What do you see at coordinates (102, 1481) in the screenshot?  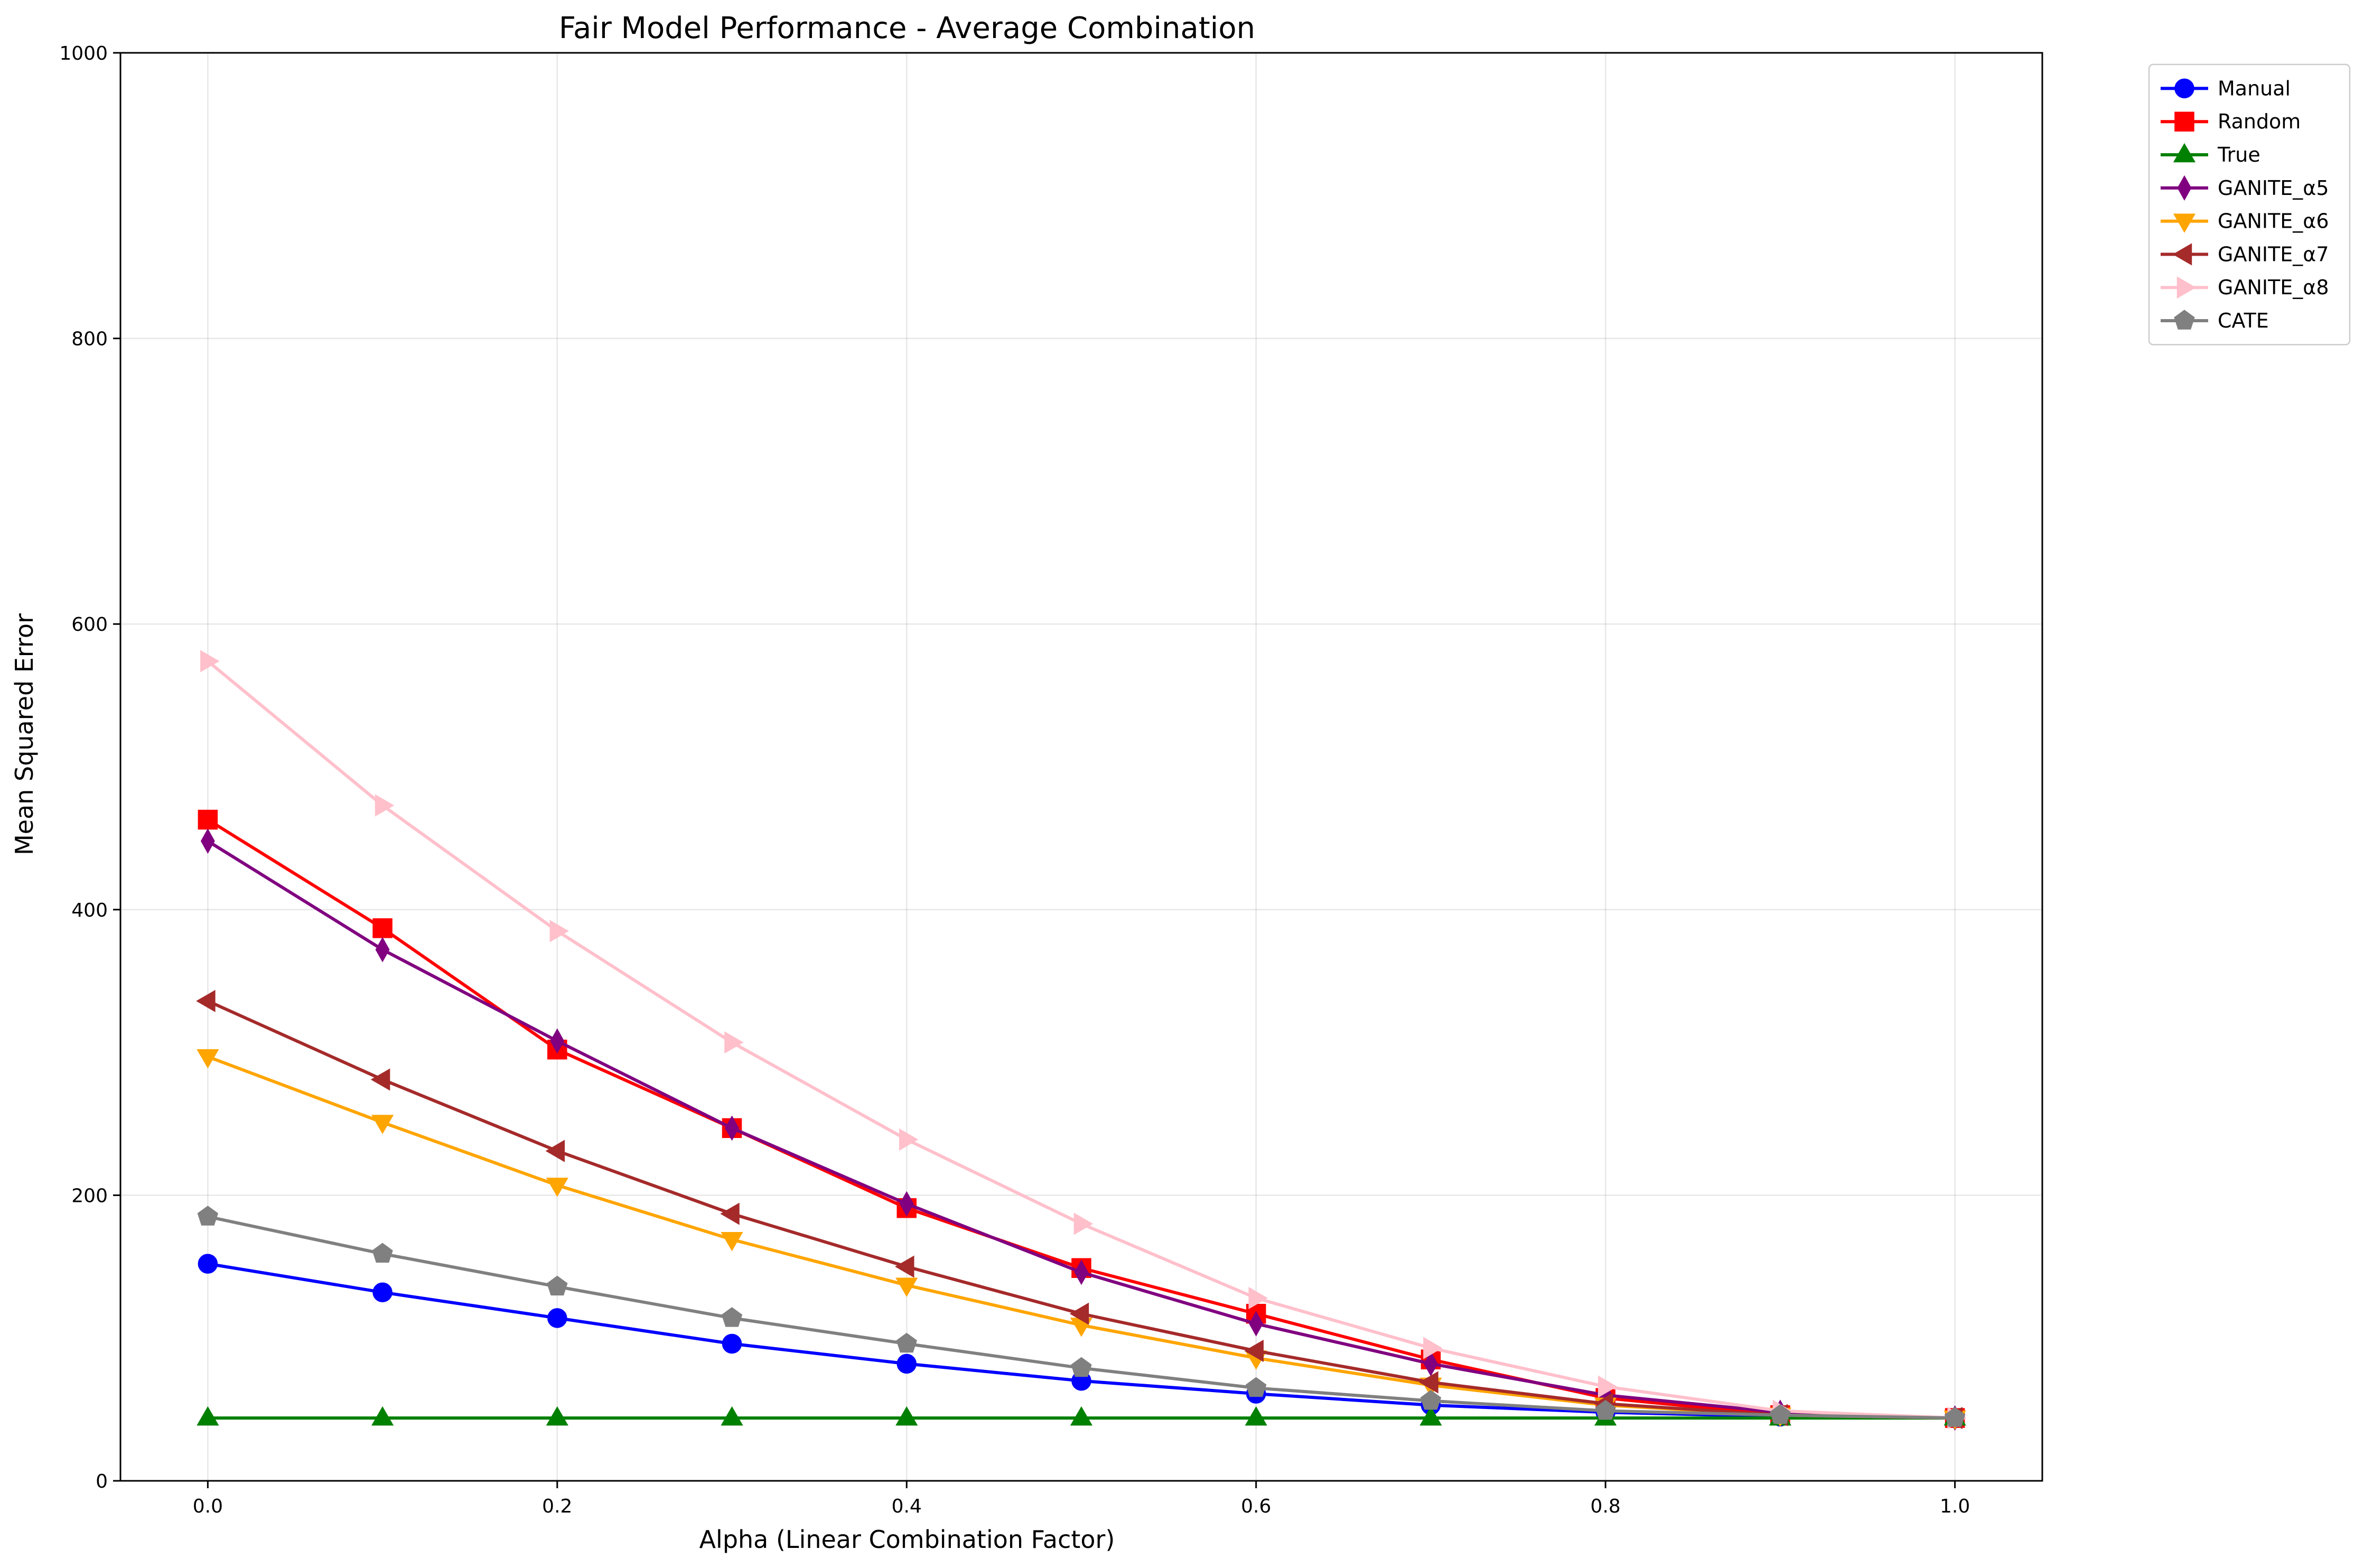 I see `y-tick-label: 0` at bounding box center [102, 1481].